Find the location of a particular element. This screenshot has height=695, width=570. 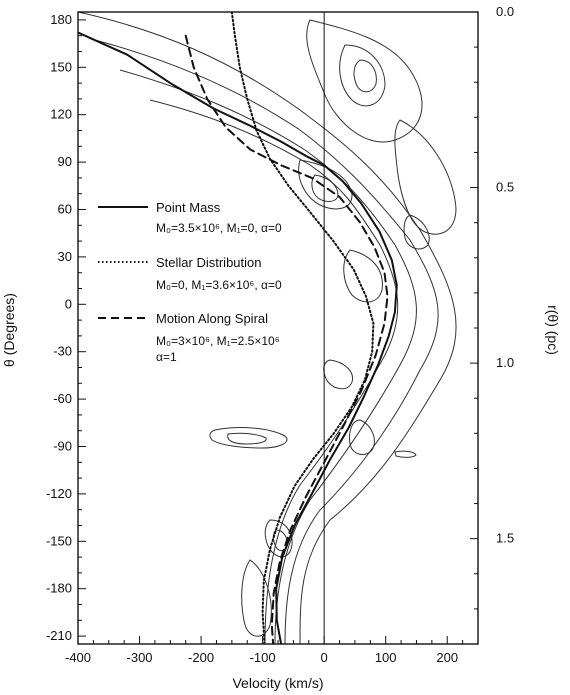

y-left-tick-label: 0 is located at coordinates (68, 303).